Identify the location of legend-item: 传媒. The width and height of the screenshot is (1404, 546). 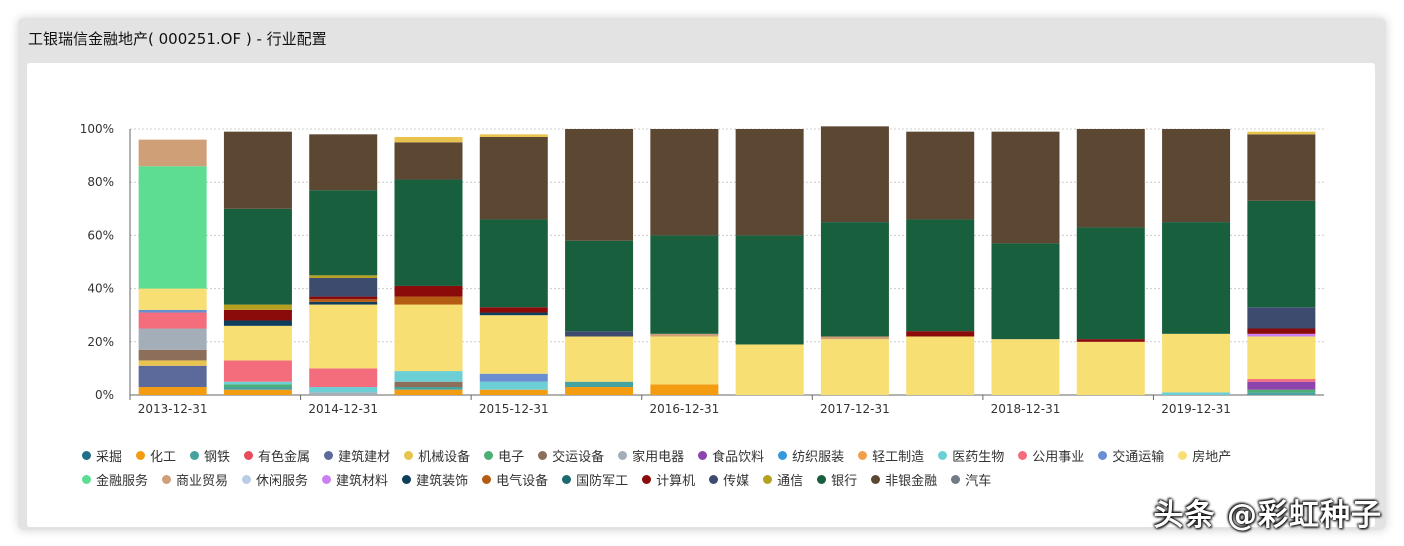
(729, 480).